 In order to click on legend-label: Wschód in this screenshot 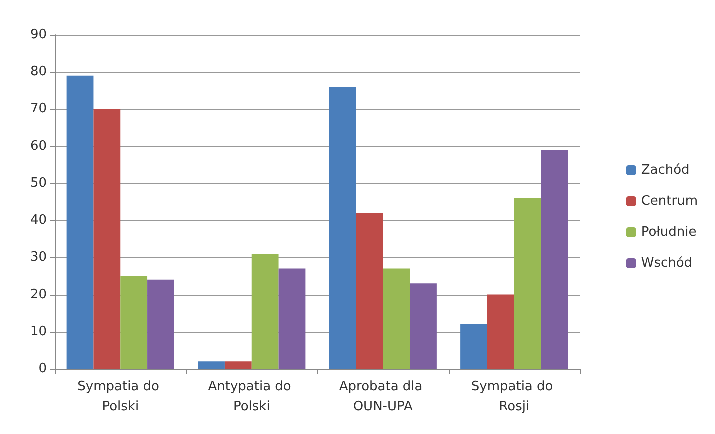, I will do `click(667, 263)`.